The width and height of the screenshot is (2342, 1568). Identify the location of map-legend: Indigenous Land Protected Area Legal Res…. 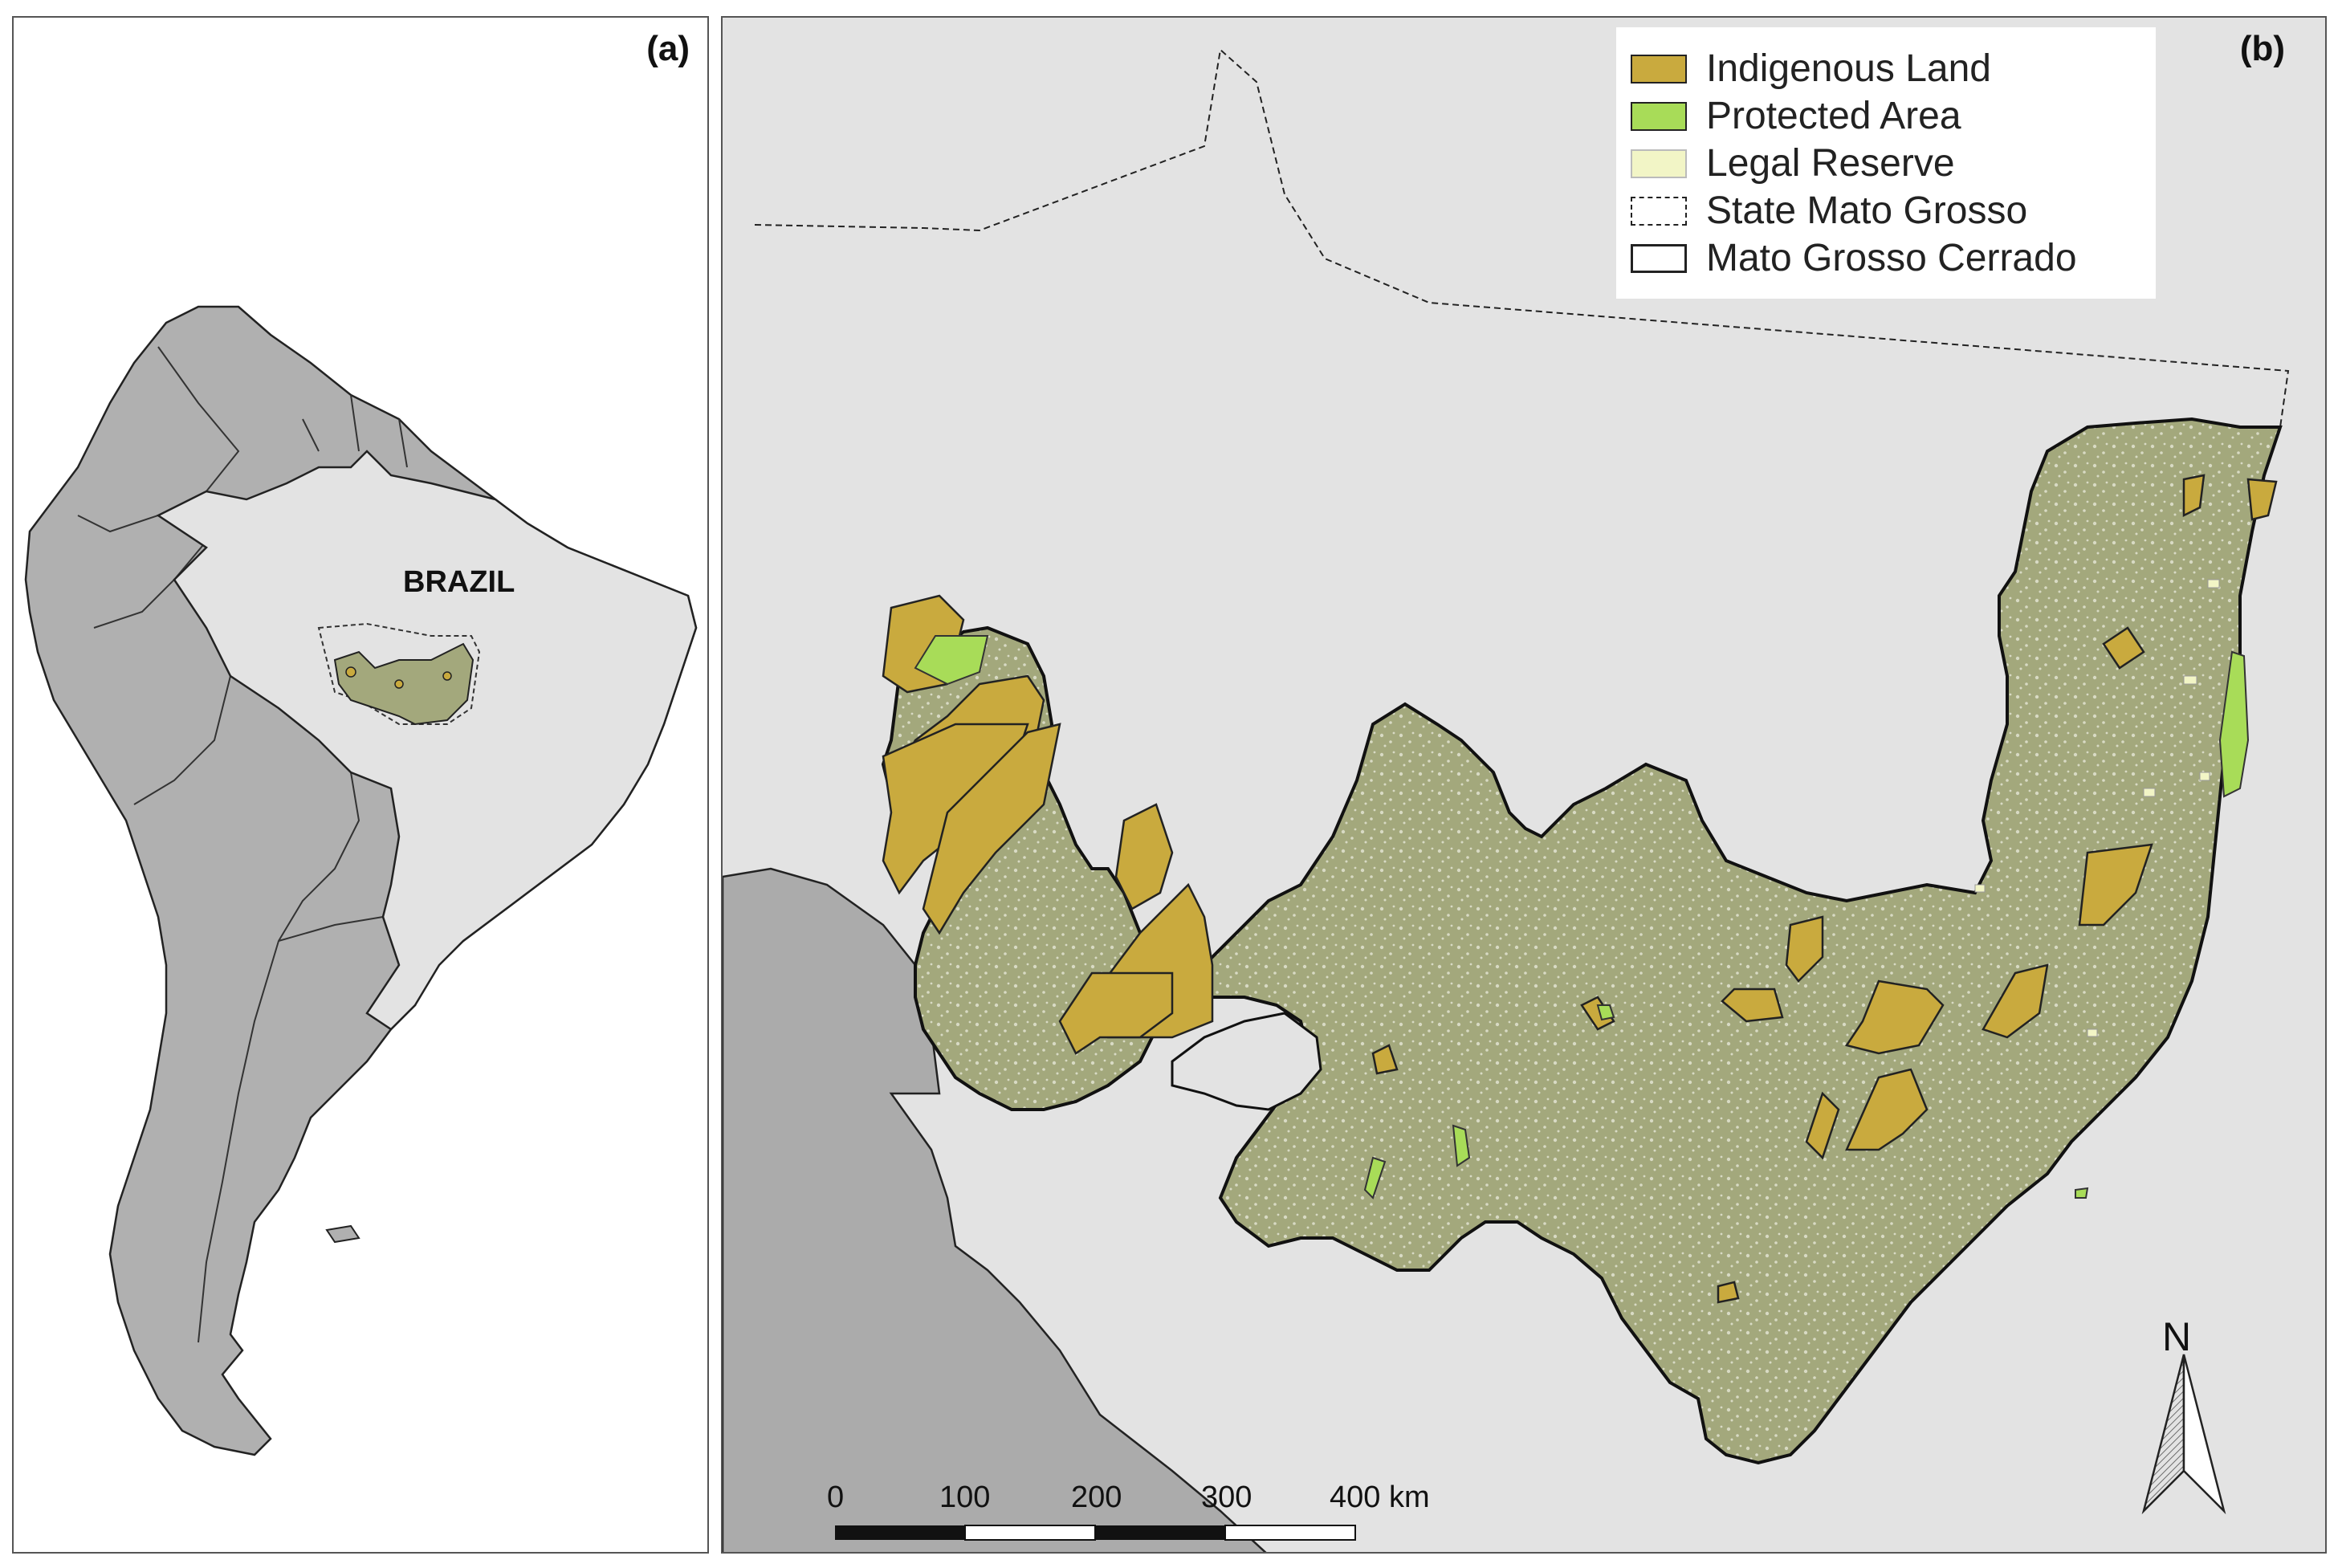
(1886, 163).